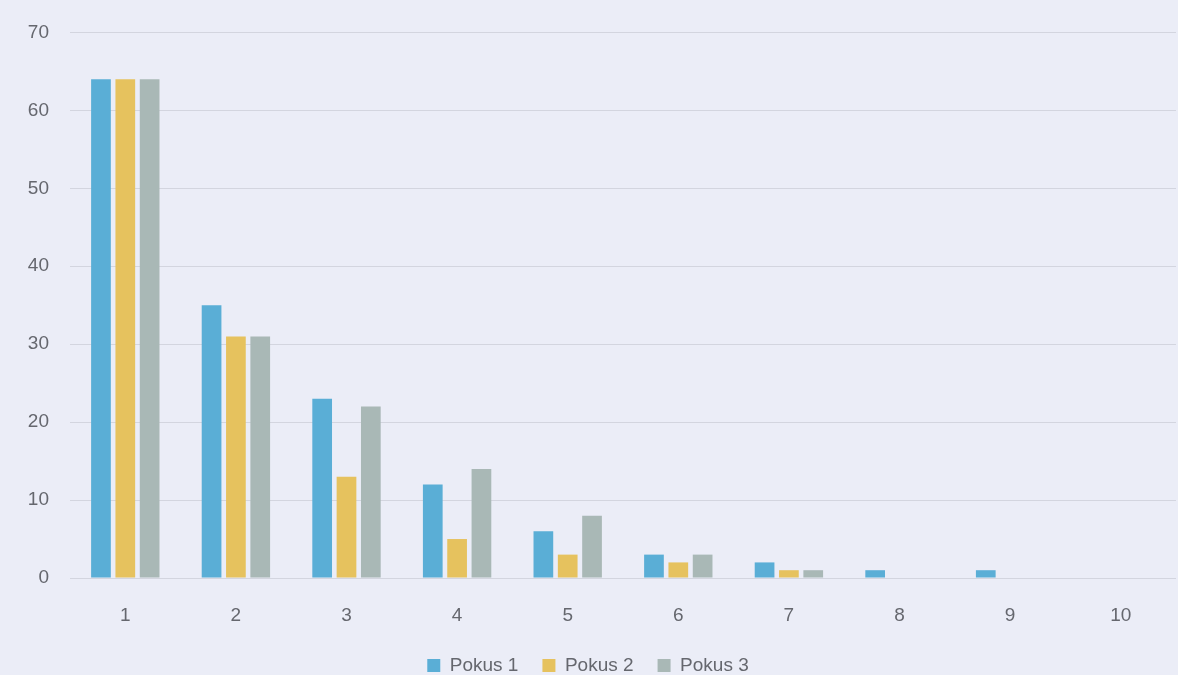 Image resolution: width=1178 pixels, height=675 pixels. I want to click on x-tick-label: 10, so click(1121, 614).